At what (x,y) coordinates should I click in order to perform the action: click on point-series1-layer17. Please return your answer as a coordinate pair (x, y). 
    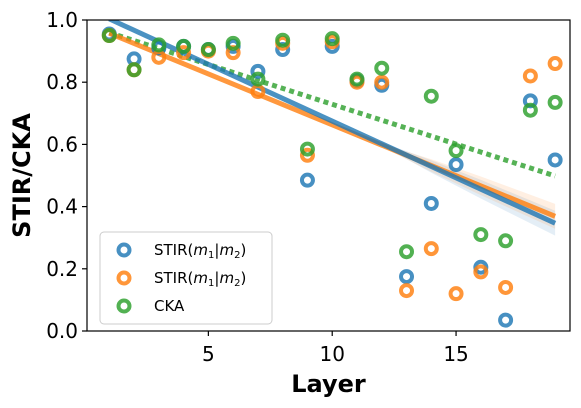
    Looking at the image, I should click on (506, 320).